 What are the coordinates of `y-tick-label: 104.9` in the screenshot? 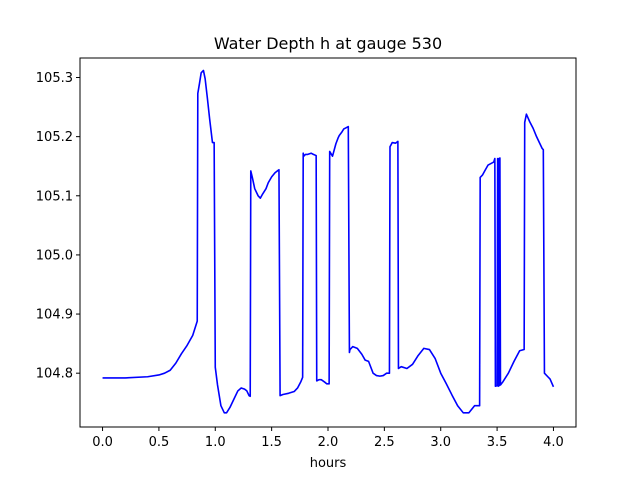 It's located at (54, 315).